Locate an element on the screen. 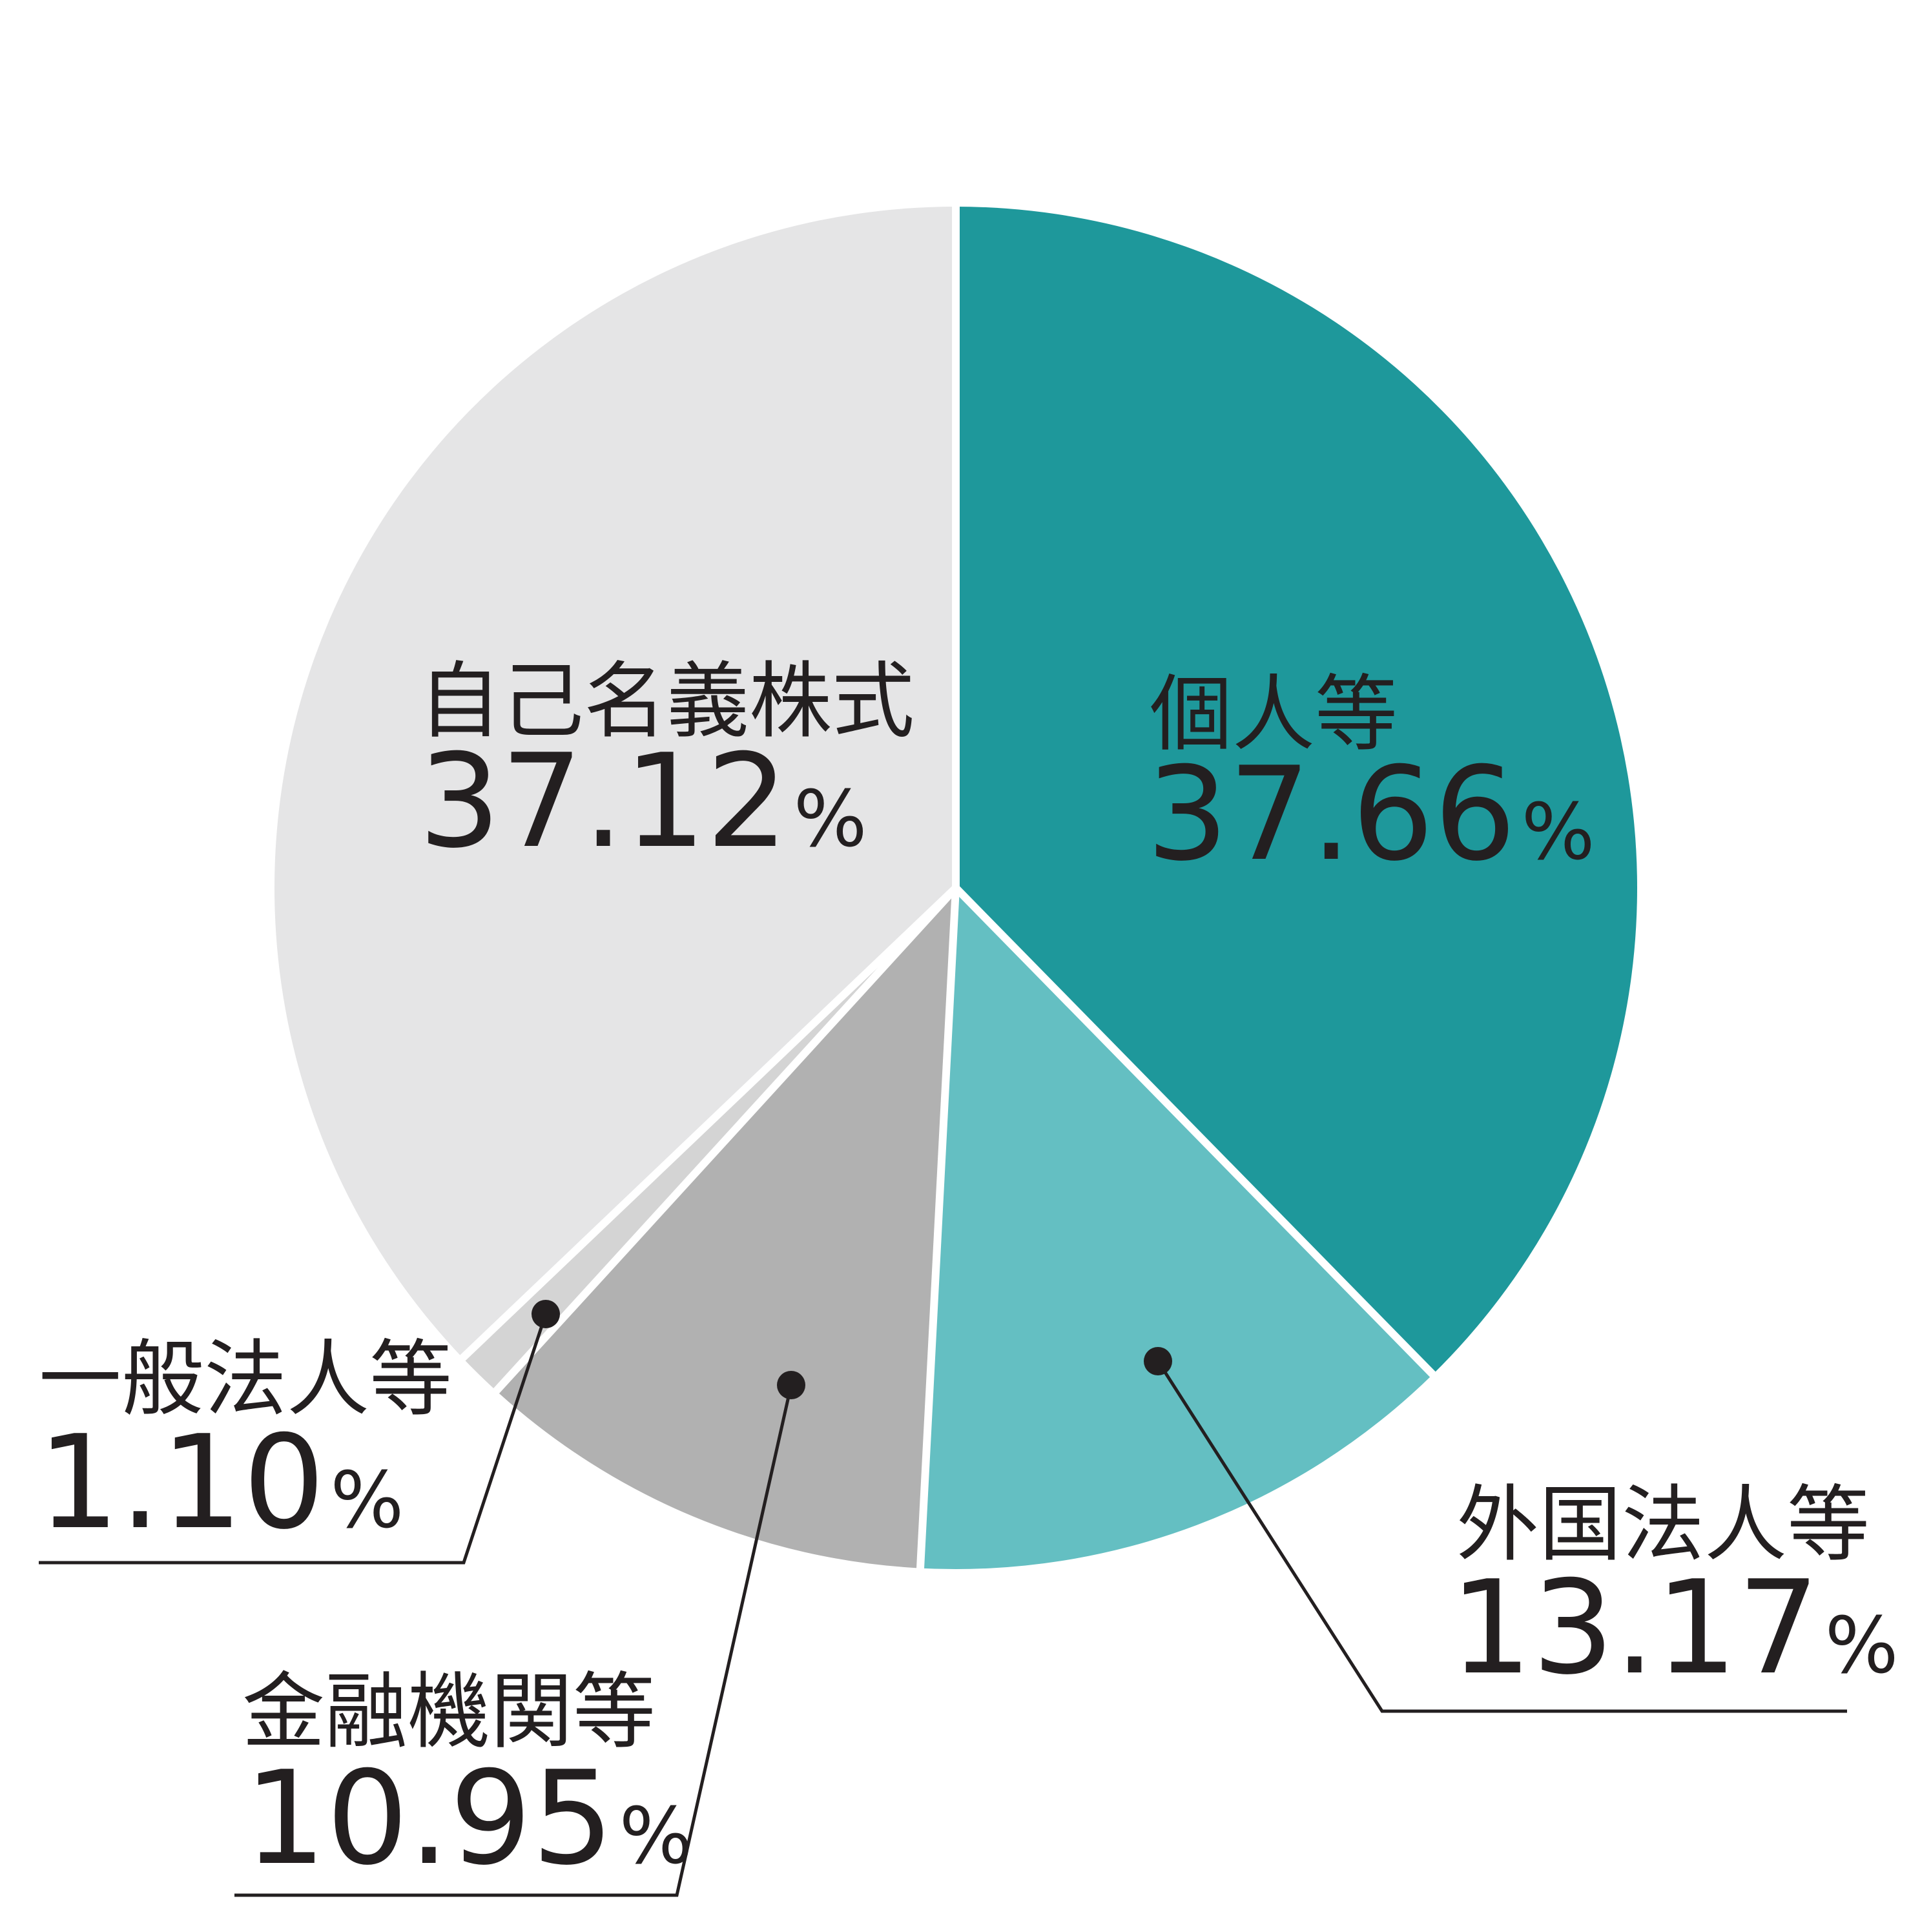 The width and height of the screenshot is (1911, 1932). slice-name-label: 個人等 is located at coordinates (1274, 714).